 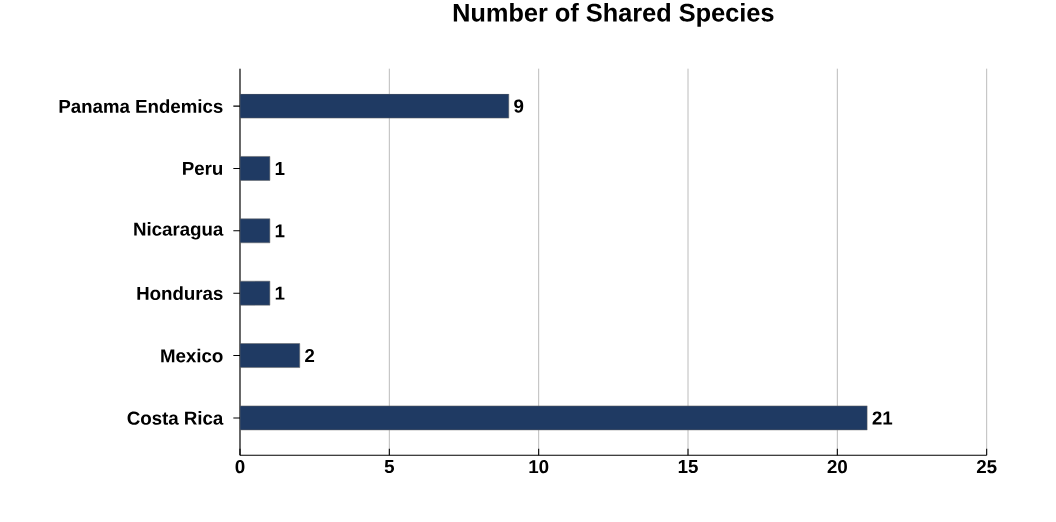 I want to click on chart-title: Number of Shared Species, so click(x=613, y=15).